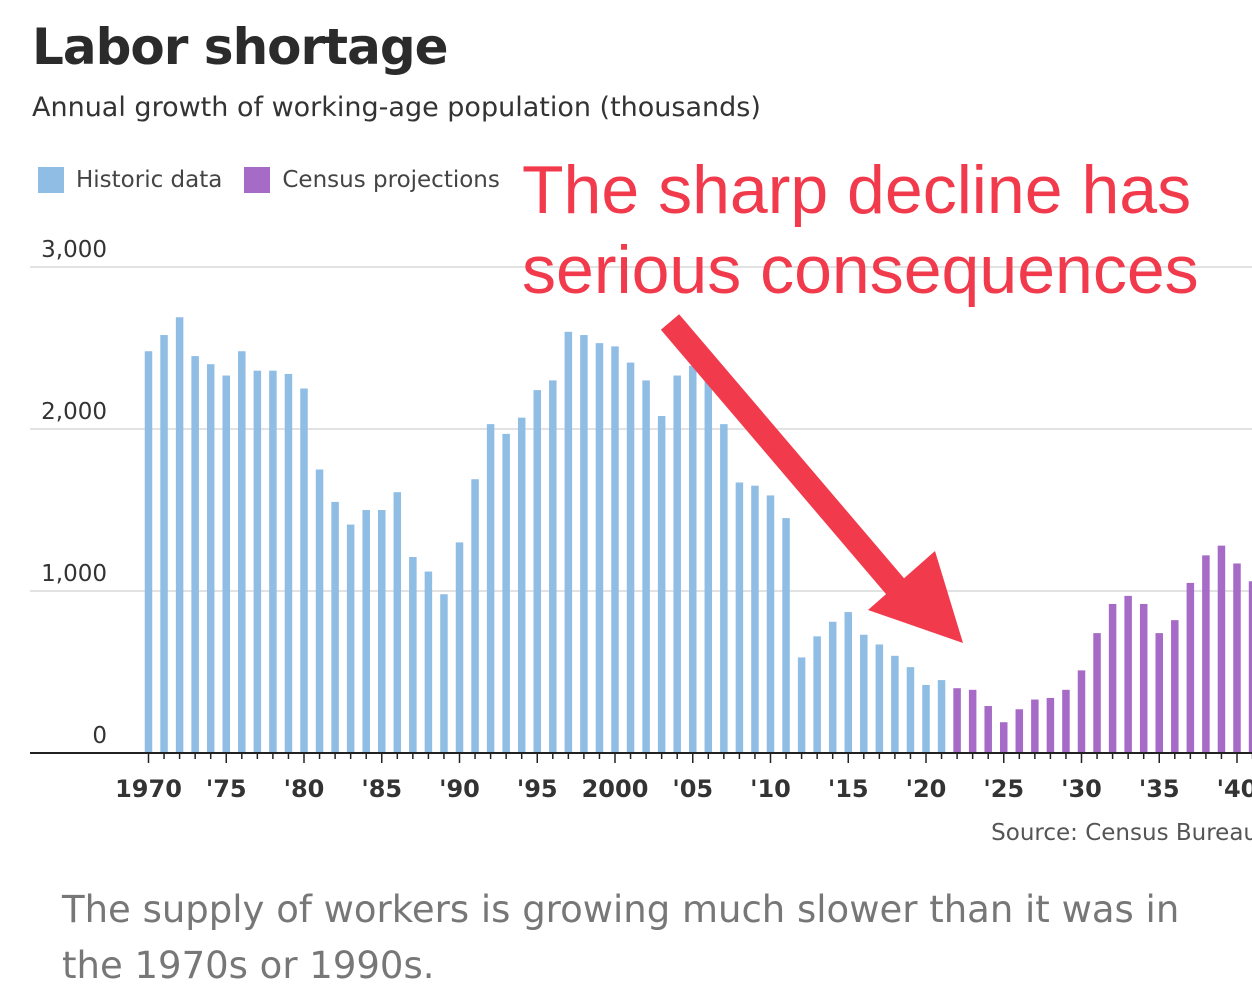  What do you see at coordinates (857, 190) in the screenshot?
I see `annotation-line-1: The sharp decline has` at bounding box center [857, 190].